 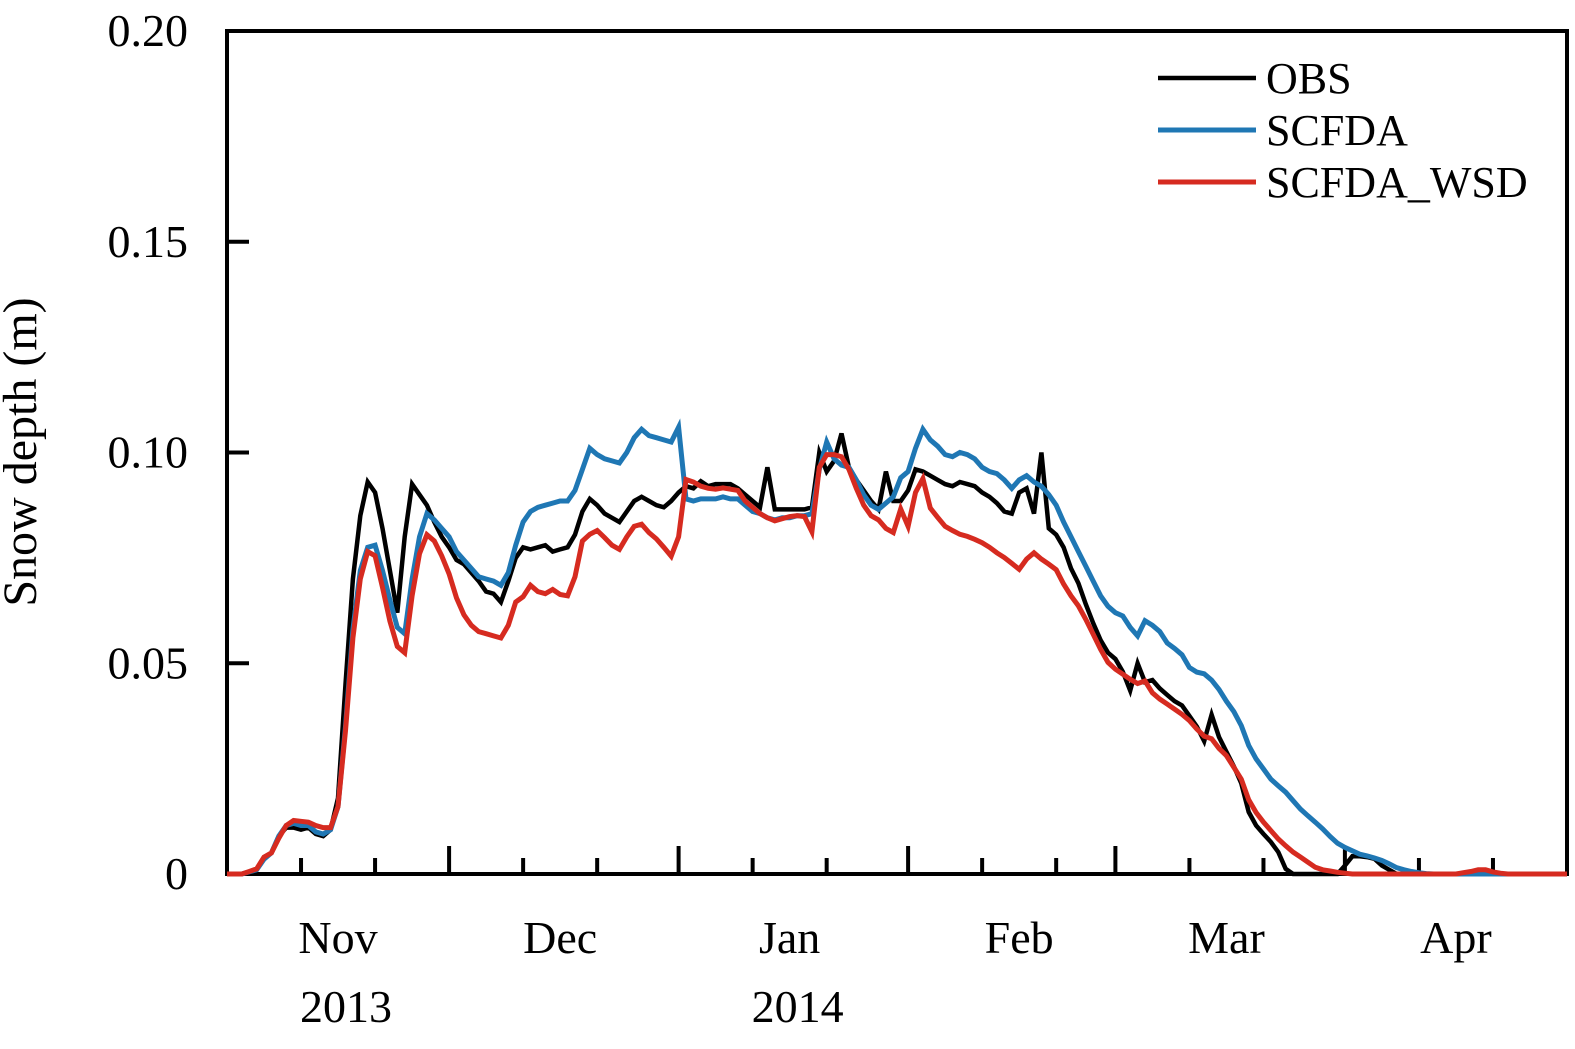 What do you see at coordinates (148, 30) in the screenshot?
I see `y-axis-tick-label: 0.20` at bounding box center [148, 30].